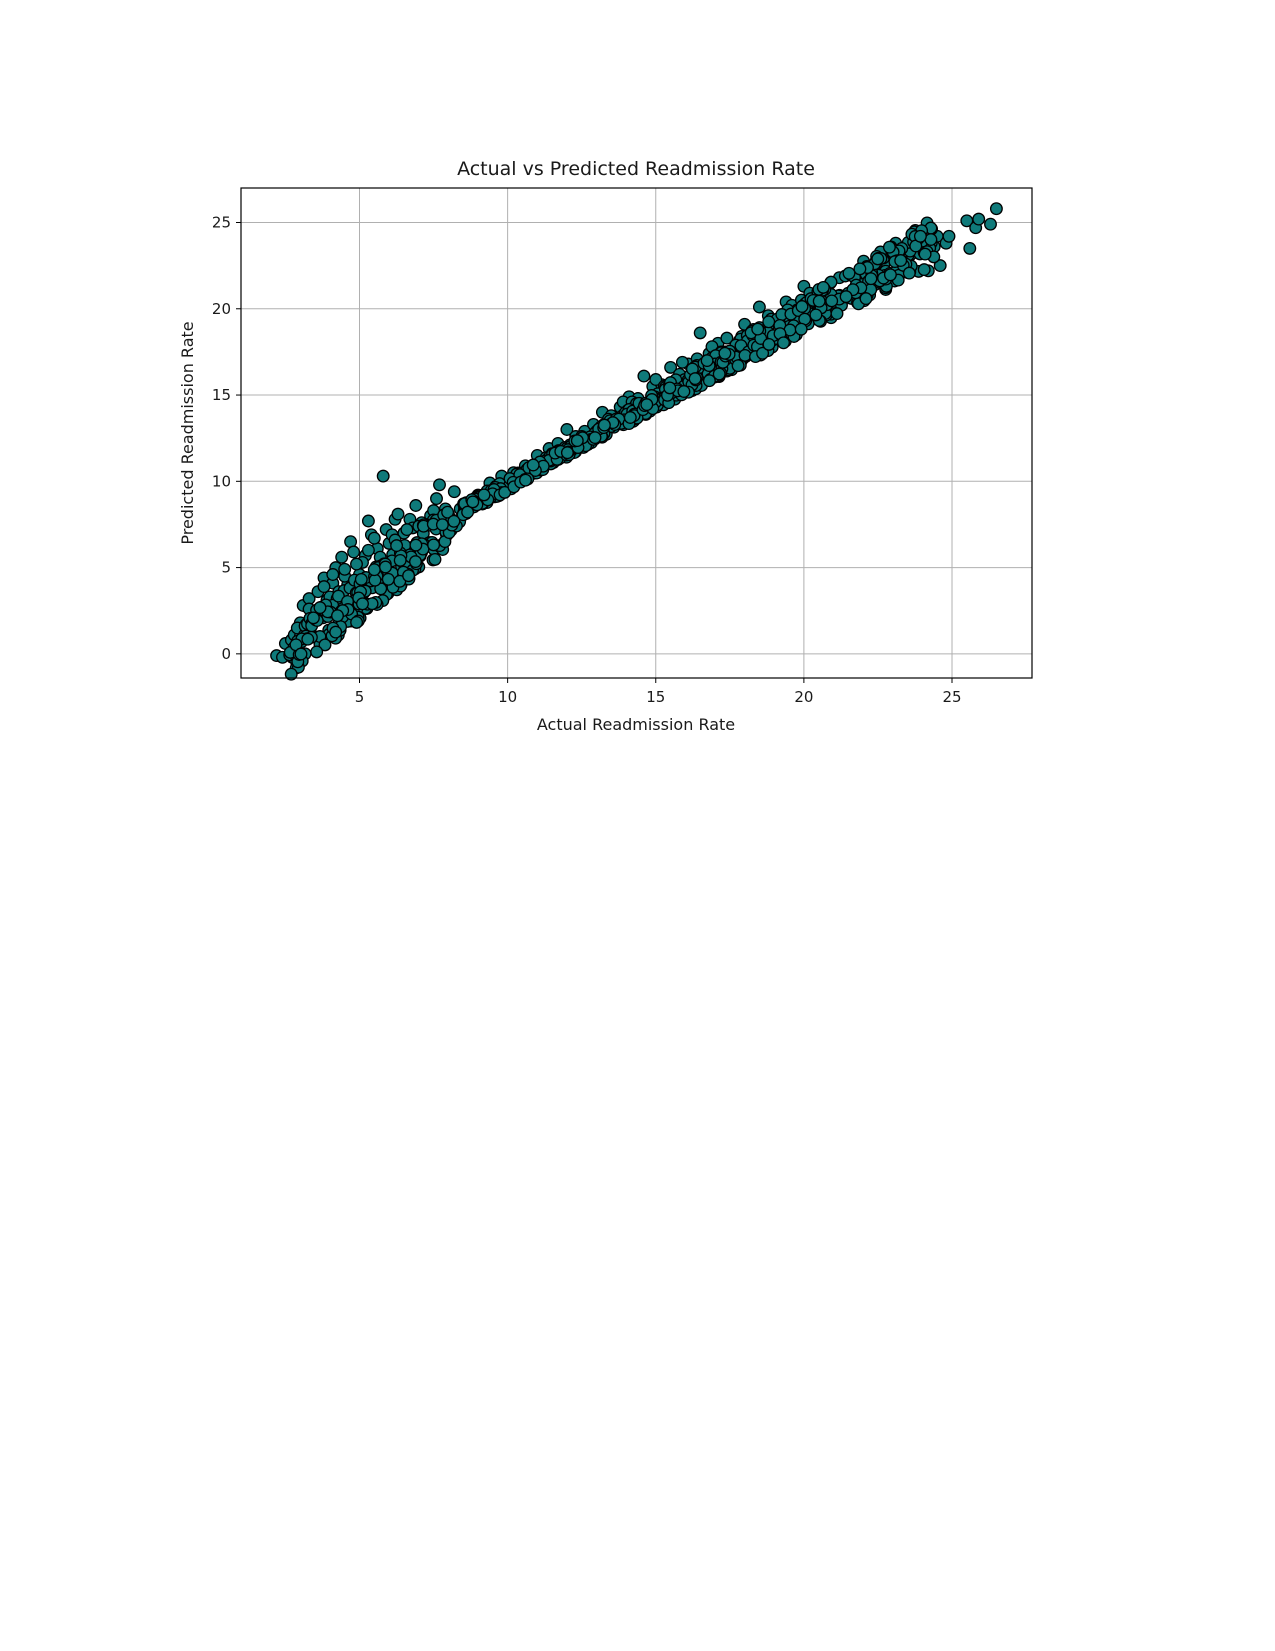 The width and height of the screenshot is (1275, 1651). I want to click on x-tick-label: 10, so click(507, 697).